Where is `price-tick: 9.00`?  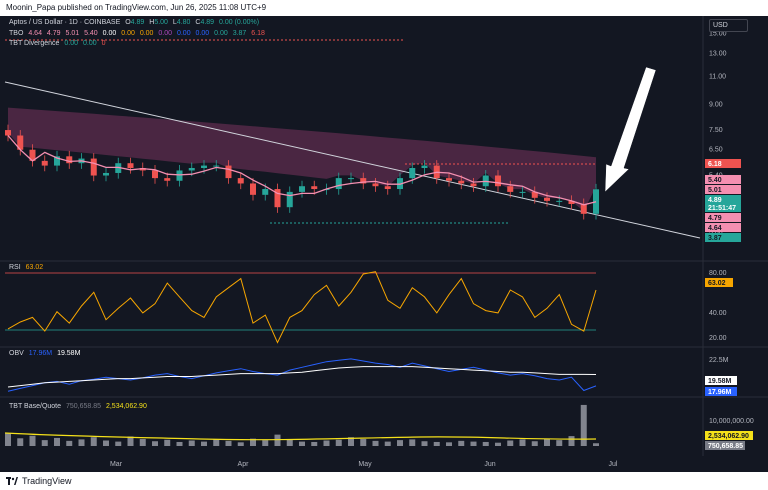 price-tick: 9.00 is located at coordinates (716, 104).